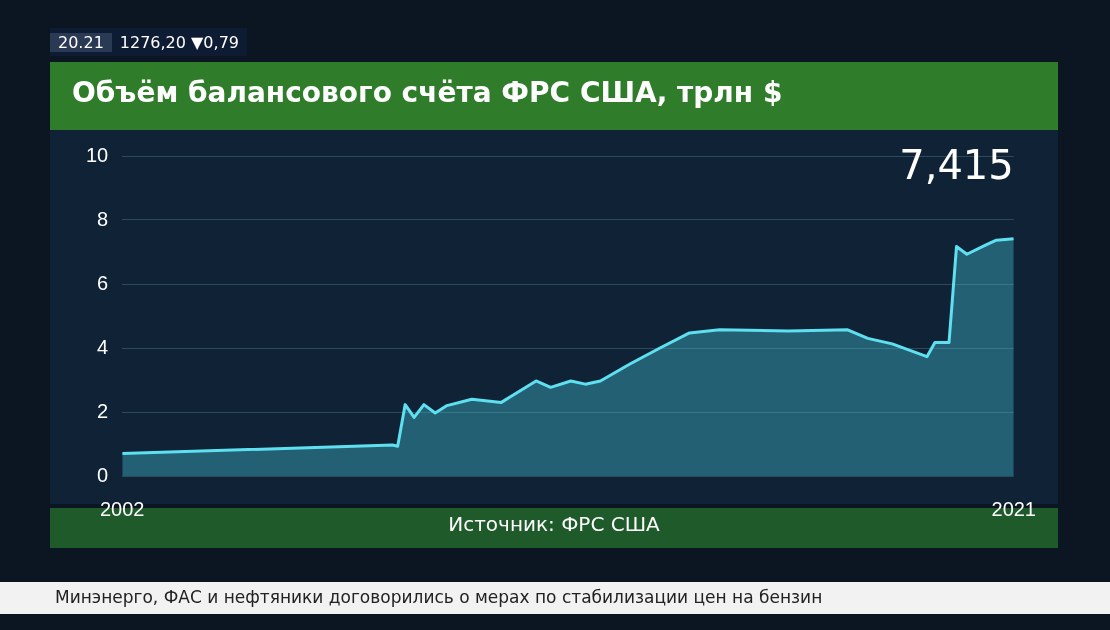 This screenshot has height=630, width=1110. I want to click on x-tick-label: 2002, so click(122, 508).